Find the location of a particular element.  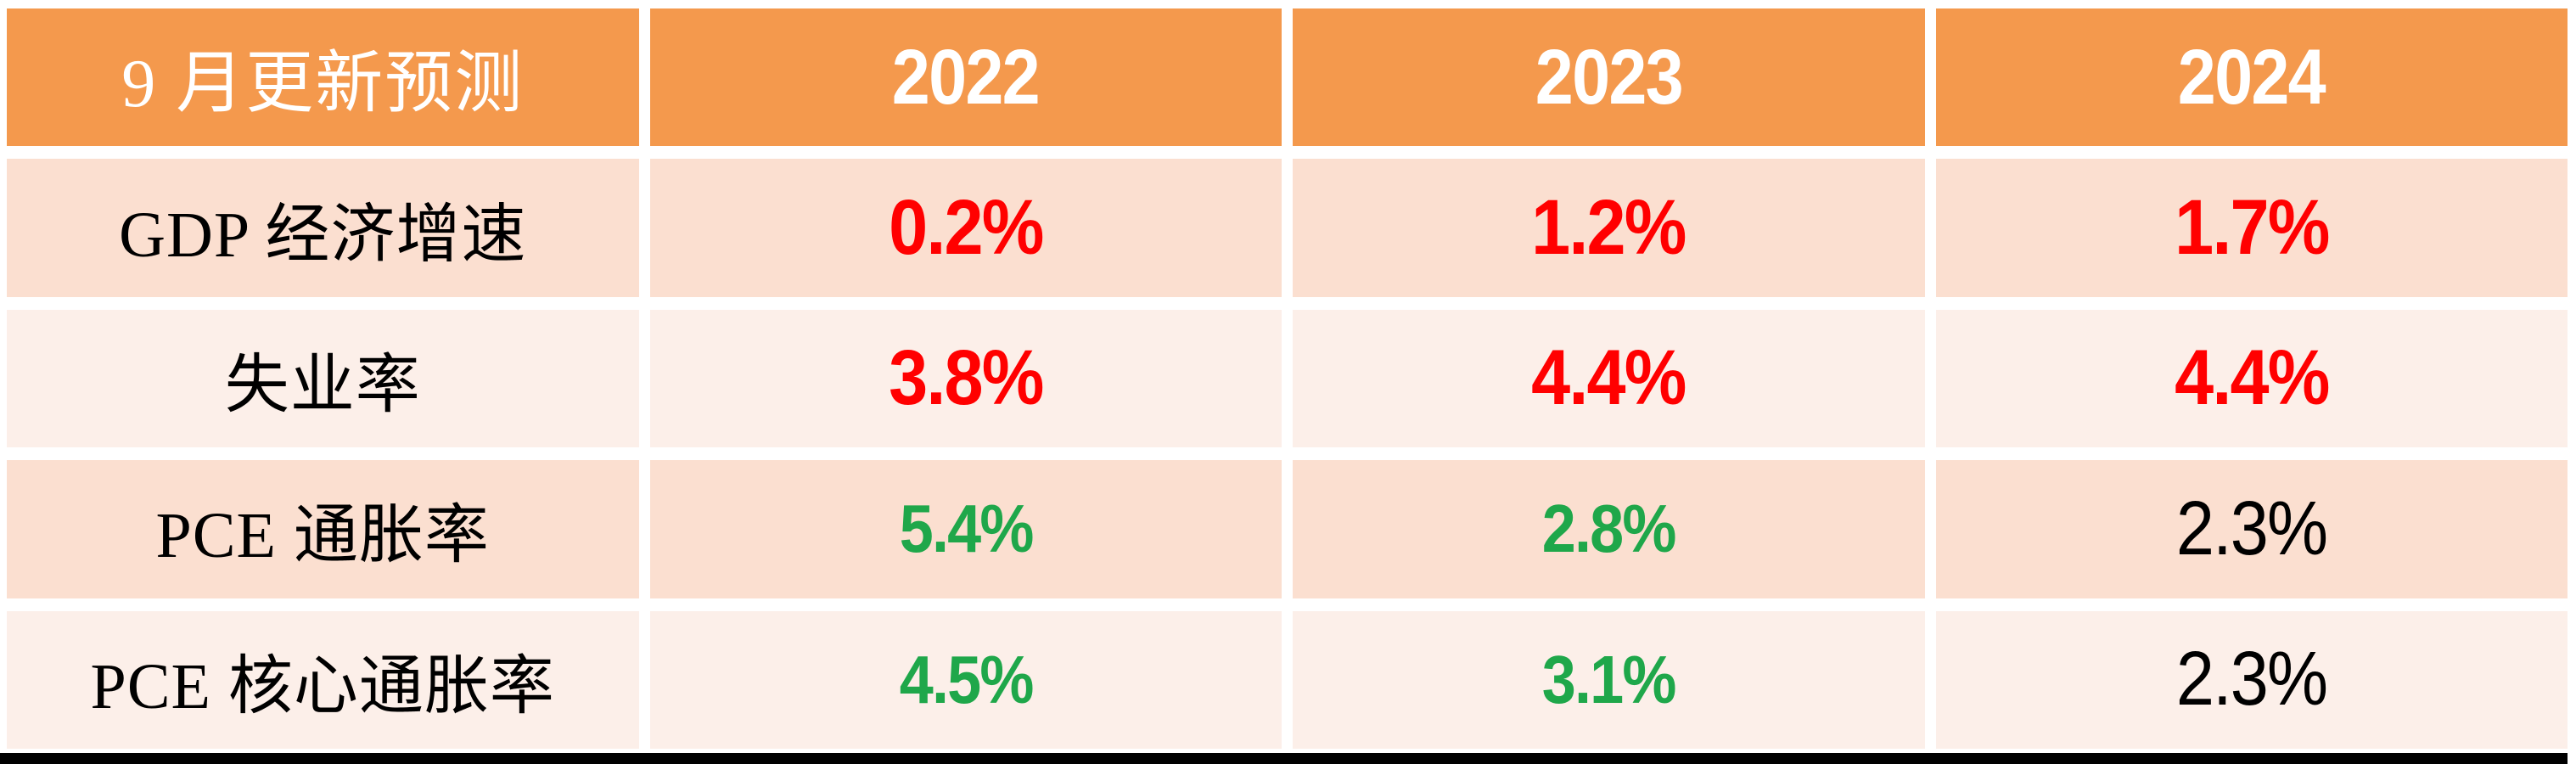

table-cell-pce-2023: 2.8% is located at coordinates (1609, 529).